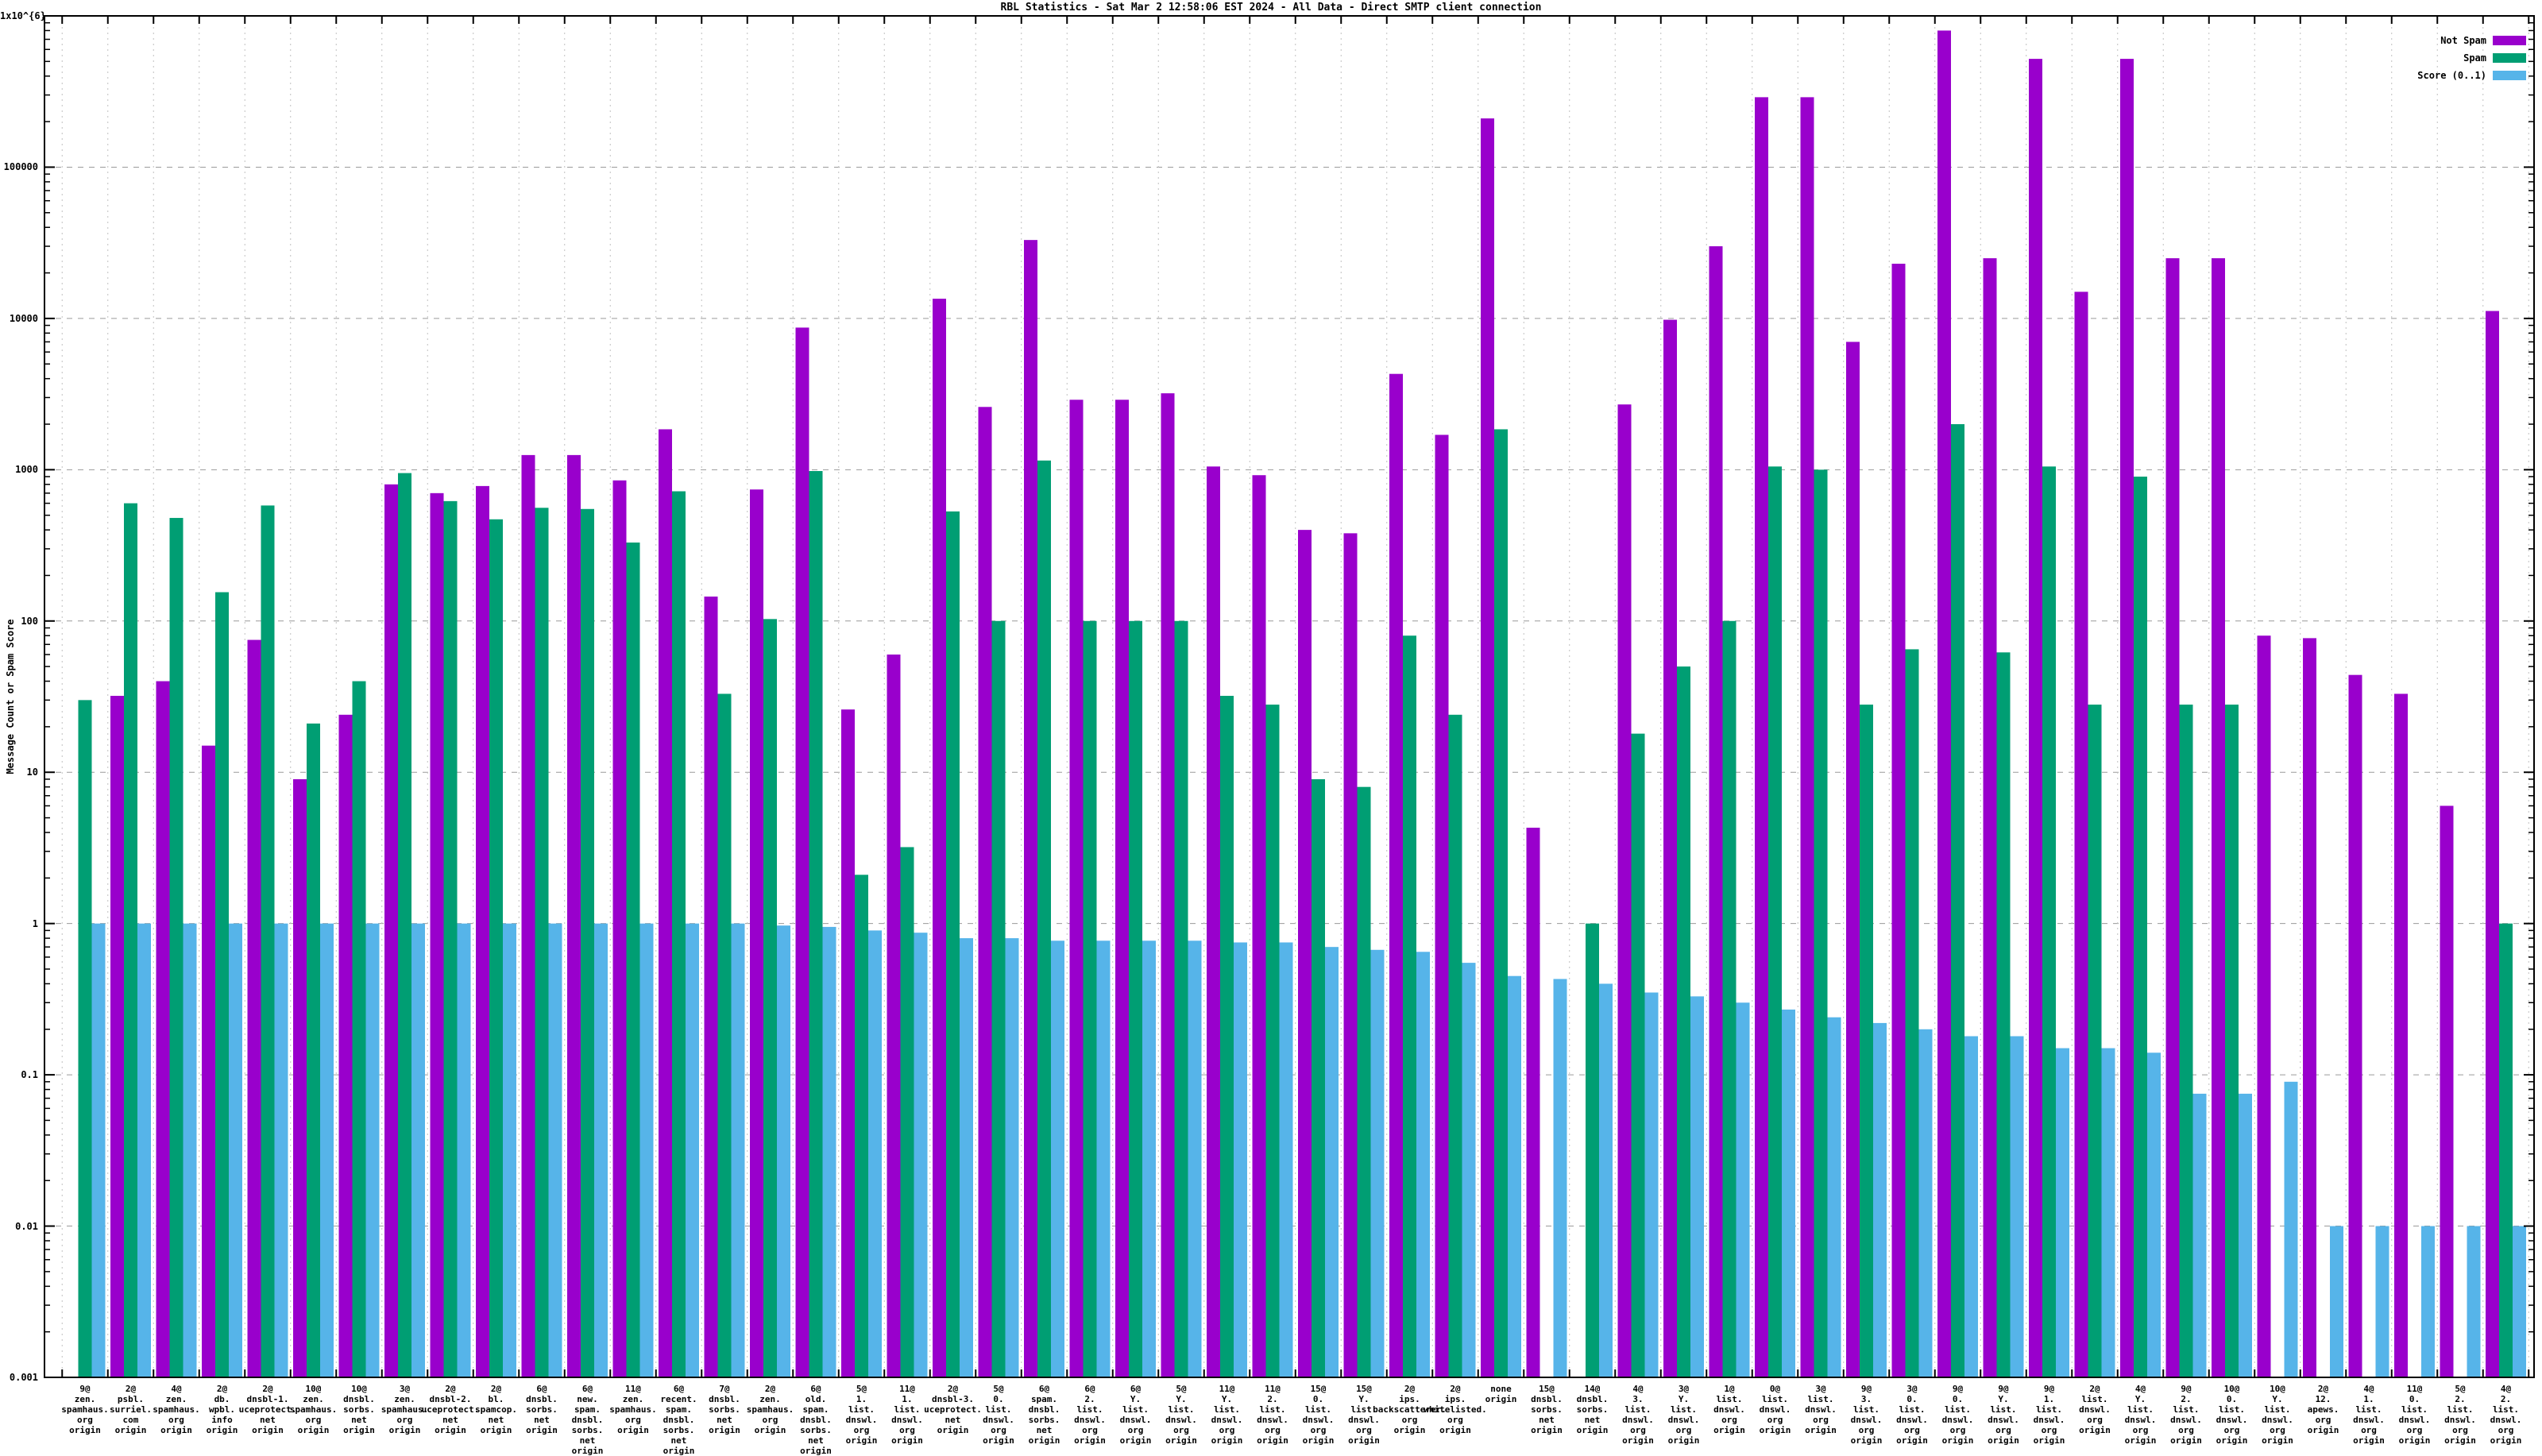  Describe the element at coordinates (451, 1409) in the screenshot. I see `x-tick-label: 2@ dnsbl-2. uceprotect. net origin` at that location.